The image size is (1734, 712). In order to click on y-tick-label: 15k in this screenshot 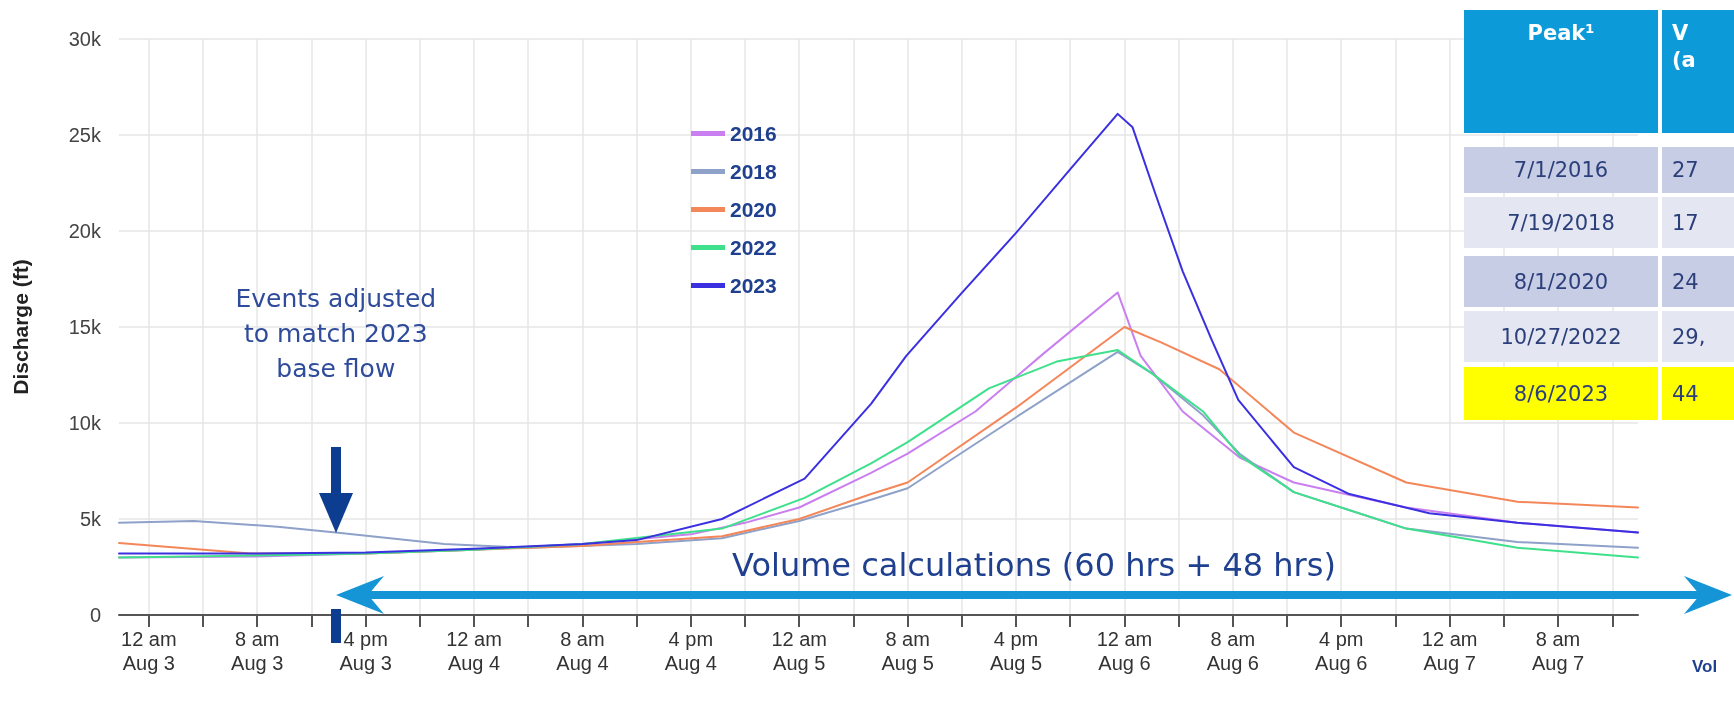, I will do `click(85, 327)`.